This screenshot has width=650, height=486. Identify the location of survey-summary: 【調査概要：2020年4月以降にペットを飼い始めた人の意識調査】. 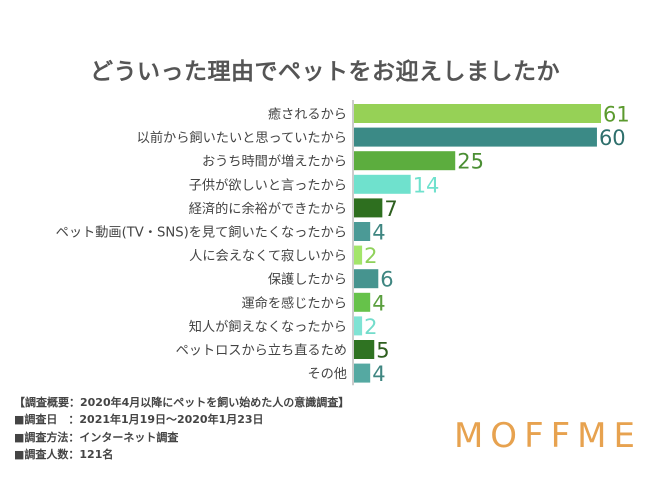
(182, 402).